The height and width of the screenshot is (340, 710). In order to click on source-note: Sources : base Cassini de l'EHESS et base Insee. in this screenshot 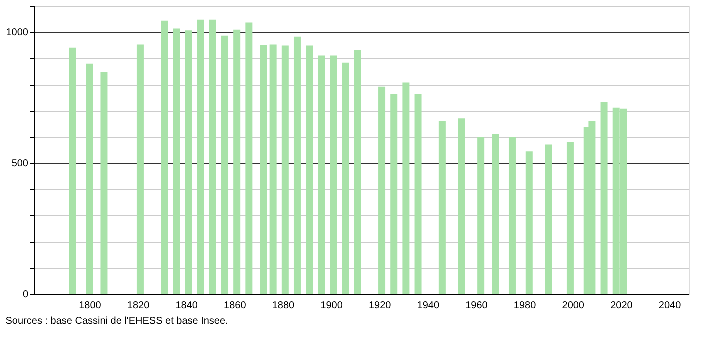, I will do `click(117, 321)`.